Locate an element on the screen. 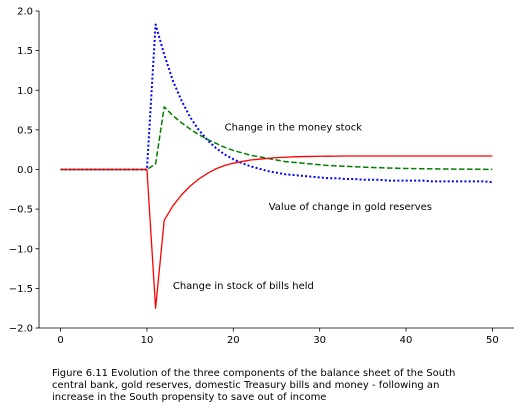  x-tick-label: 30 is located at coordinates (319, 340).